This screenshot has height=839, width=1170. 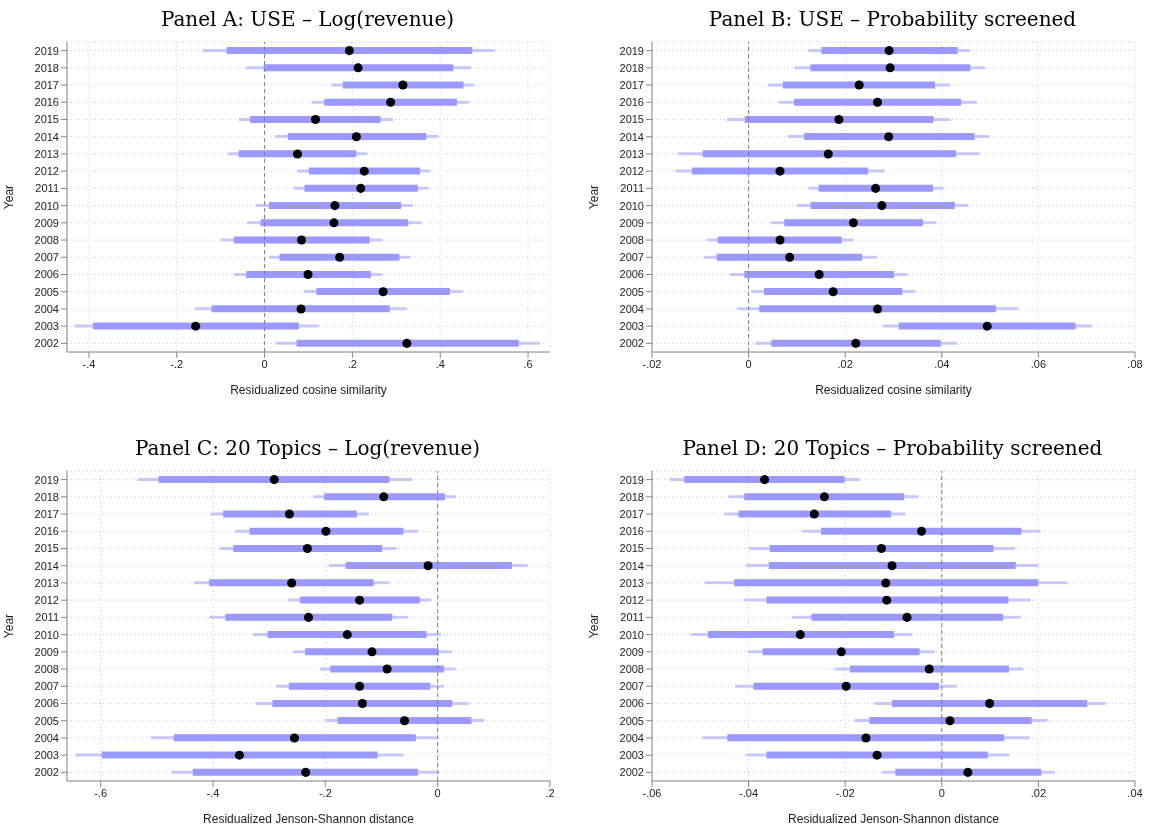 I want to click on x-tick-label: -.2, so click(x=325, y=792).